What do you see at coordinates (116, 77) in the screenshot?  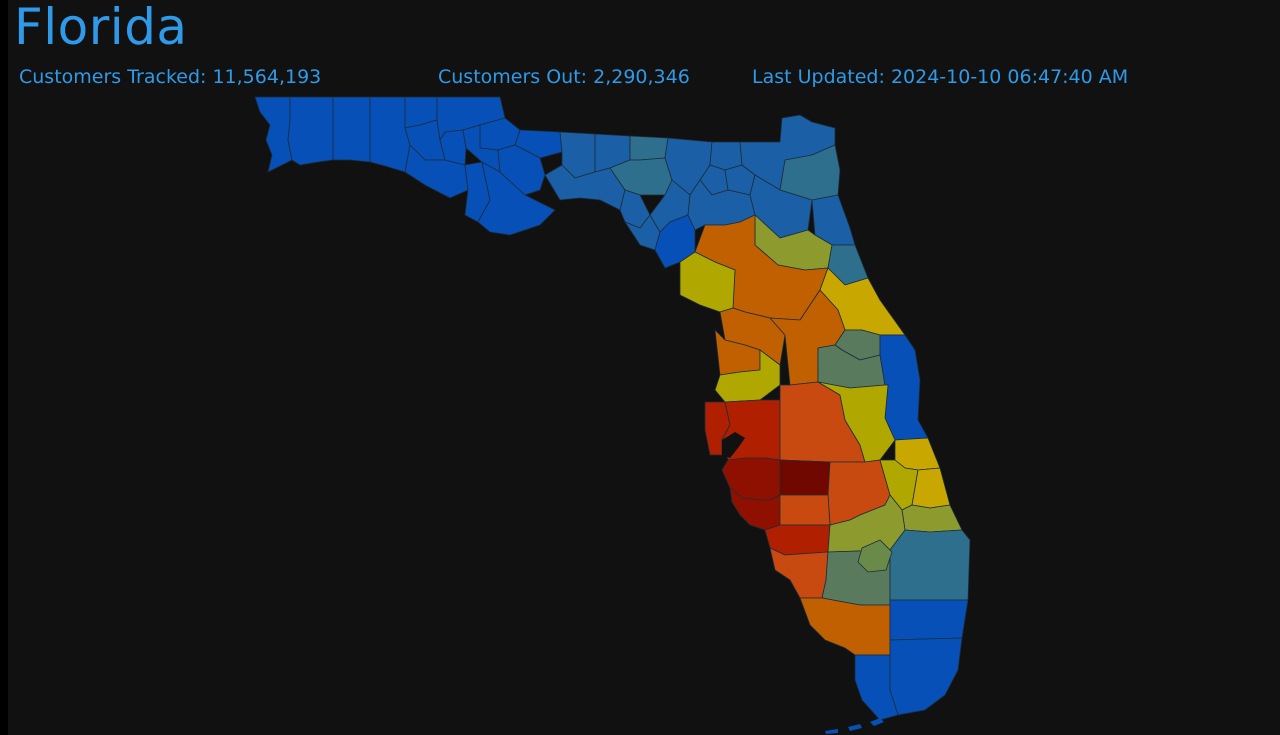 I see `customers-tracked-label: Customers Tracked:` at bounding box center [116, 77].